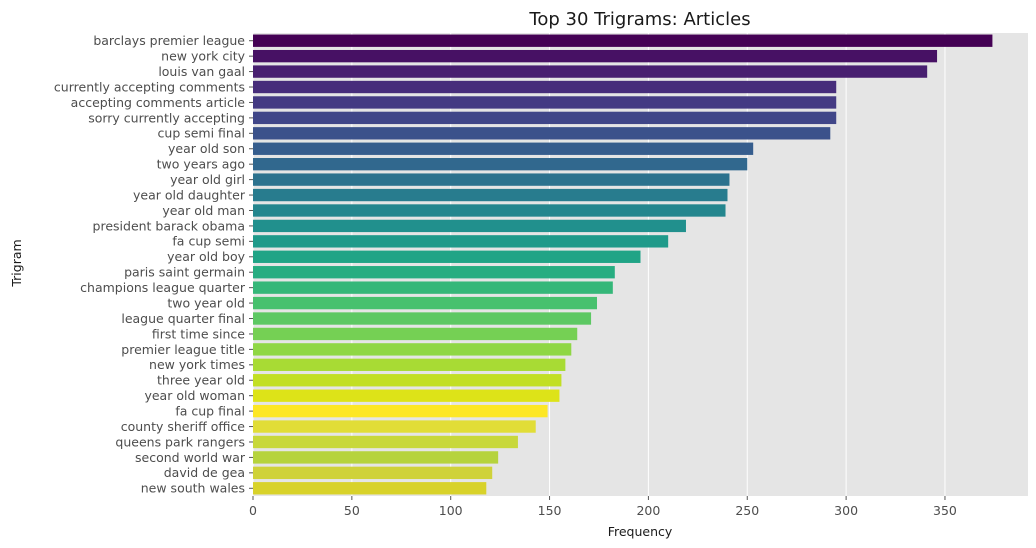  I want to click on x-tick-label: 100, so click(451, 510).